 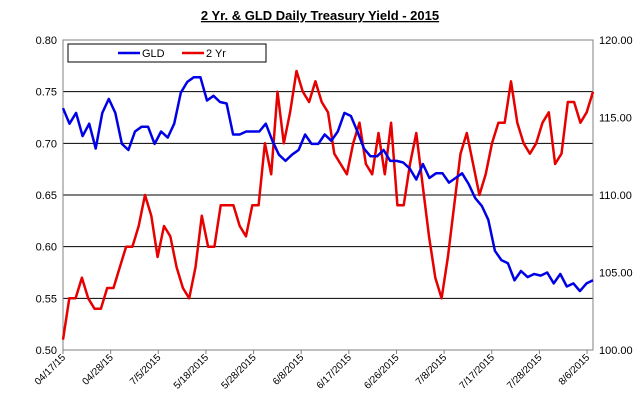 What do you see at coordinates (46, 299) in the screenshot?
I see `left-tick-label: 0.55` at bounding box center [46, 299].